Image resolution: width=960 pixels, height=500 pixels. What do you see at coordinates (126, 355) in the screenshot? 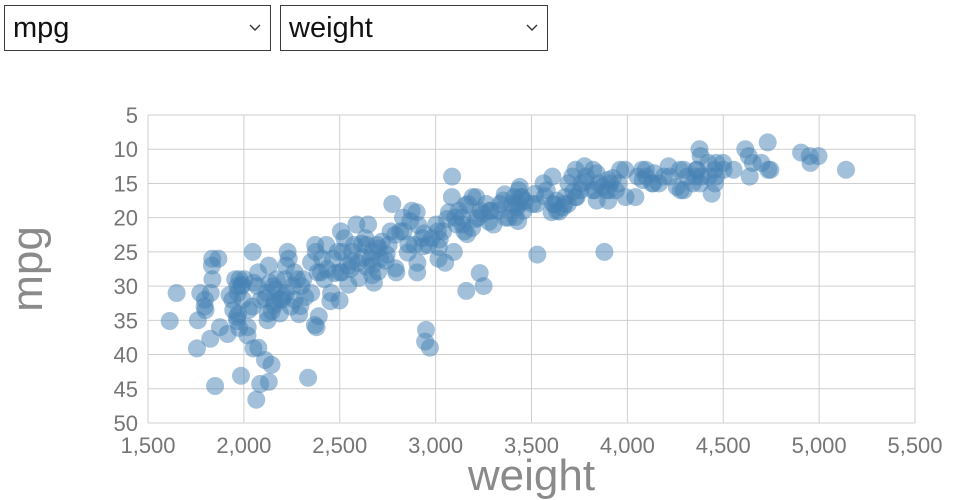
I see `y-tick-label: 40` at bounding box center [126, 355].